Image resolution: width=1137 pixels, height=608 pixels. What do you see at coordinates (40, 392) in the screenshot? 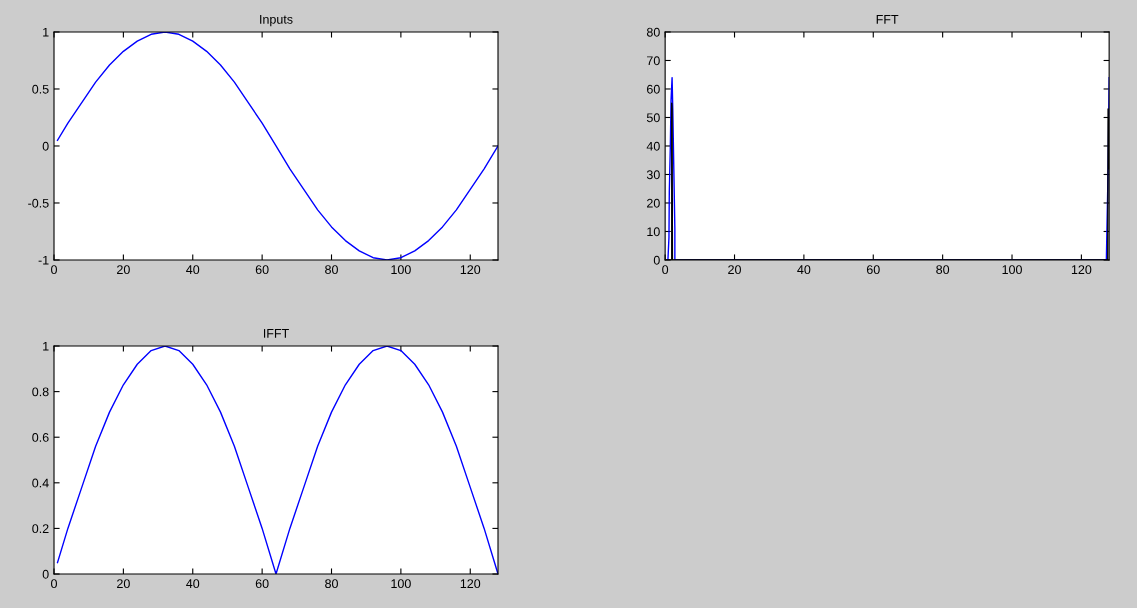
I see `y-tick-label: 0.8` at bounding box center [40, 392].